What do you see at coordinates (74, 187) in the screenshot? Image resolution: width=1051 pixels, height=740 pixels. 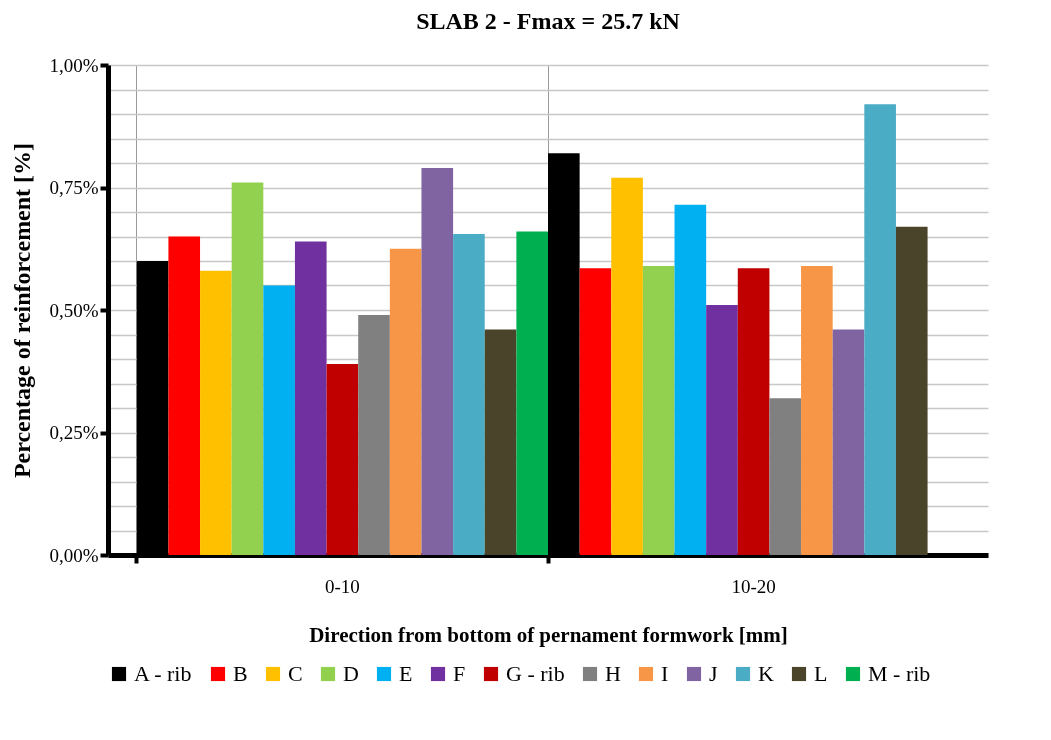 I see `y-tick-label: 0,75%` at bounding box center [74, 187].